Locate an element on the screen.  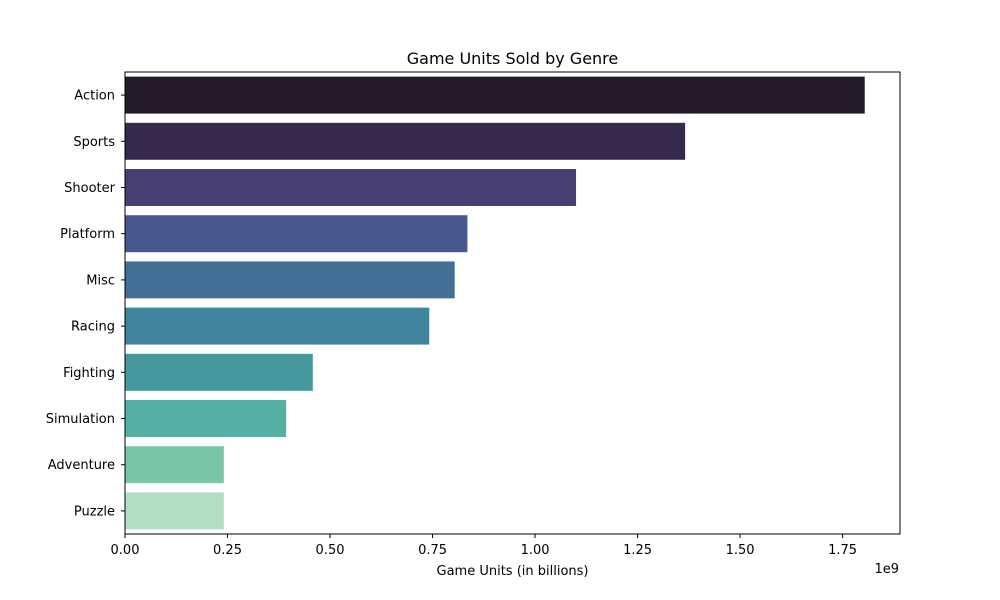
bar-adventure is located at coordinates (174, 465).